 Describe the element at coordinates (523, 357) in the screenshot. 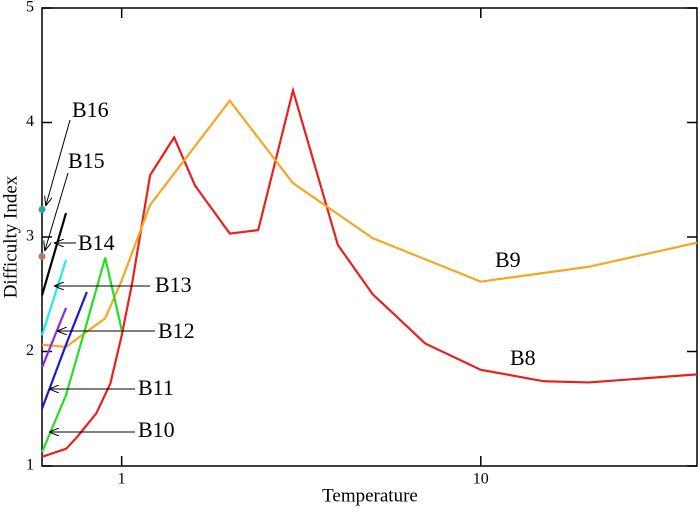

I see `series-label: B8` at that location.